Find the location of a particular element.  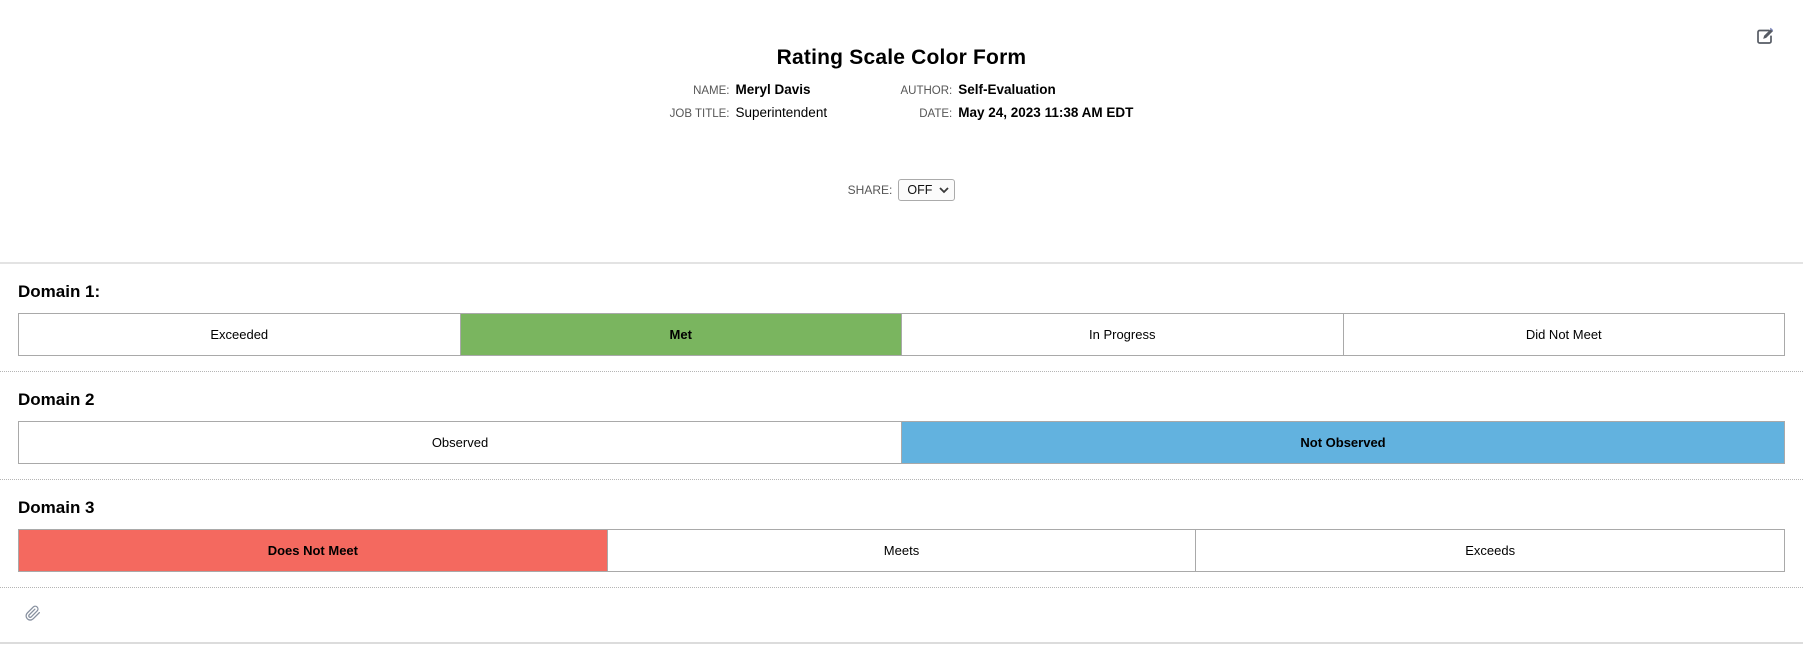

domain-label: Domain 3 is located at coordinates (56, 507).